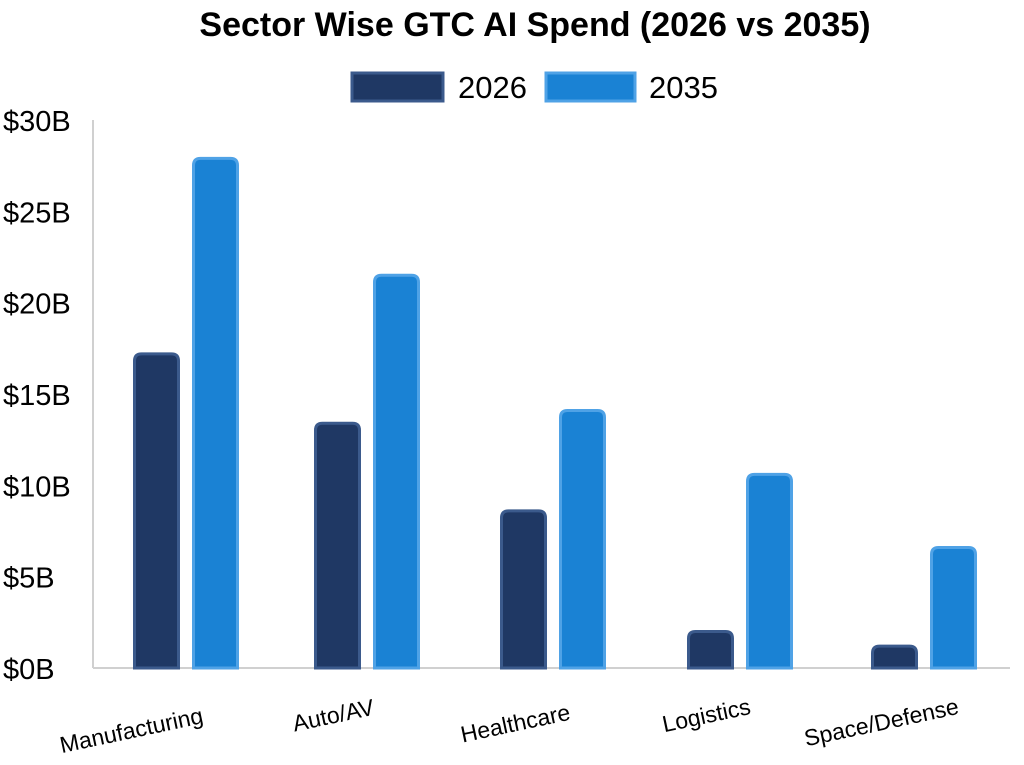 This screenshot has width=1024, height=765. Describe the element at coordinates (881, 722) in the screenshot. I see `x-tick-label: Space/Defense` at that location.